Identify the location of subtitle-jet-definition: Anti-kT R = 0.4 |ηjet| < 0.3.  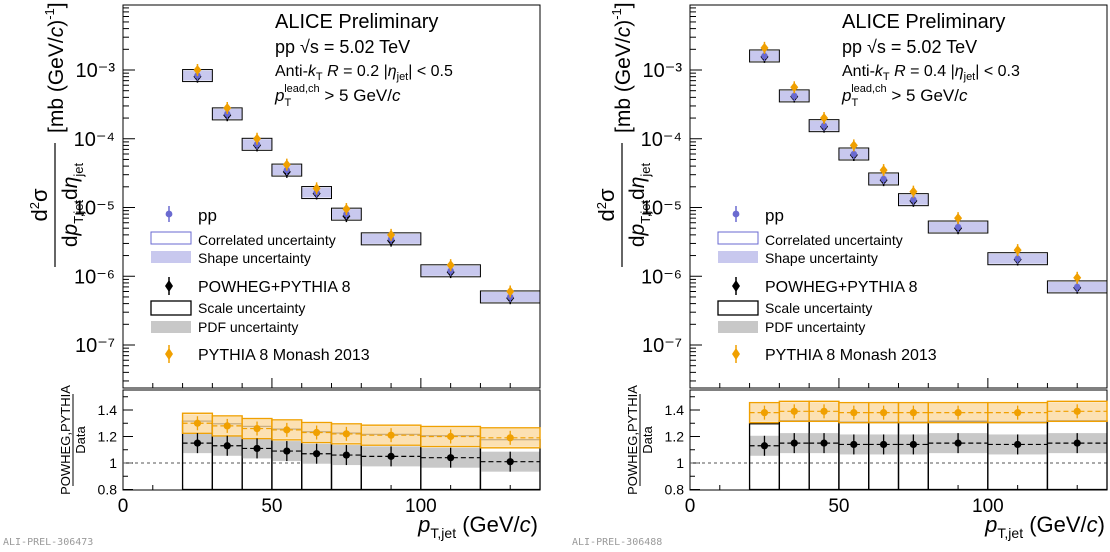
(931, 73).